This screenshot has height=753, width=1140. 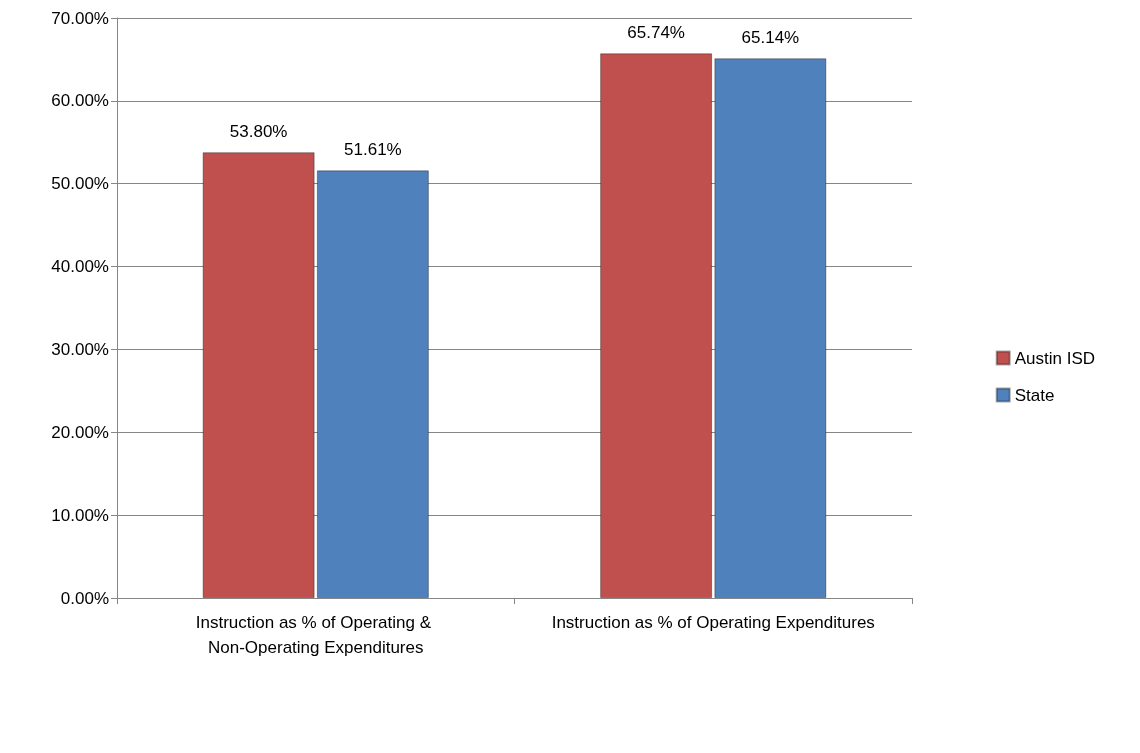 I want to click on legend-label: State, so click(x=1034, y=395).